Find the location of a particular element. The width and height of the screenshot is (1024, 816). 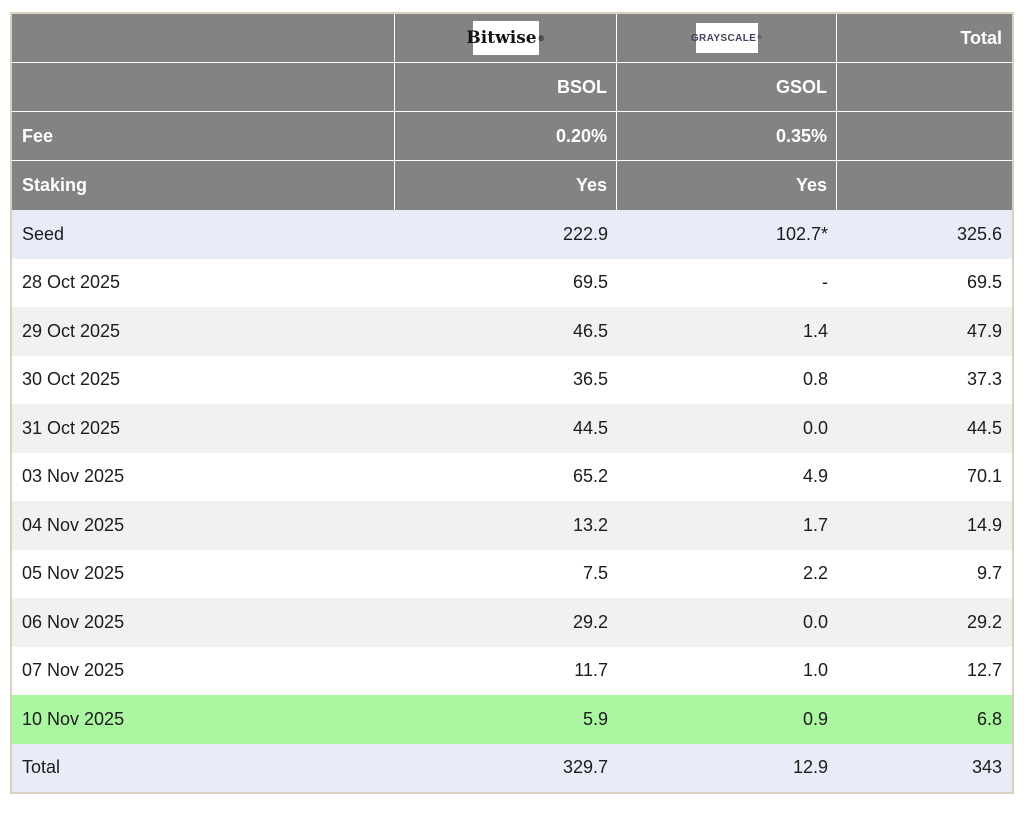

row-bsol-value: 69.5 is located at coordinates (590, 282).